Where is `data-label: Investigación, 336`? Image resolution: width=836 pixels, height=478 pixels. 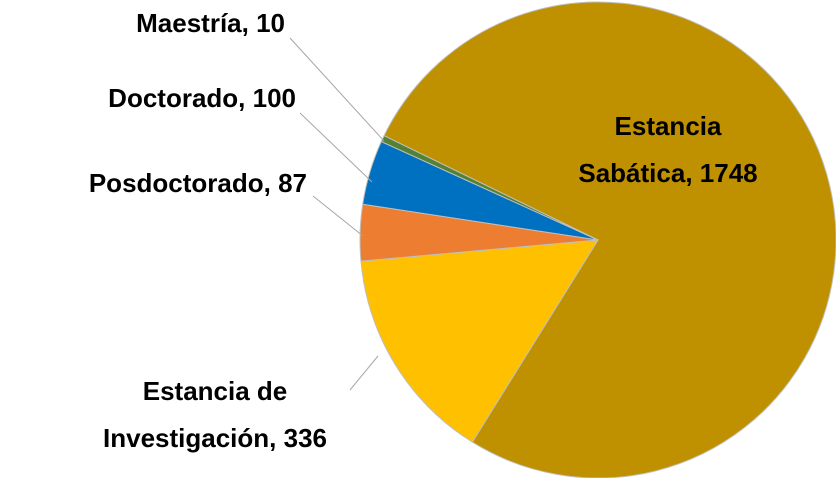
data-label: Investigación, 336 is located at coordinates (215, 438).